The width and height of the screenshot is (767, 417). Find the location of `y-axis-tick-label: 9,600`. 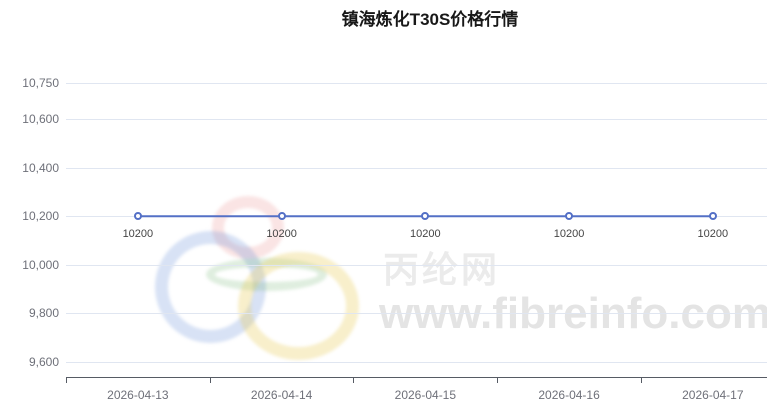

y-axis-tick-label: 9,600 is located at coordinates (43, 362).